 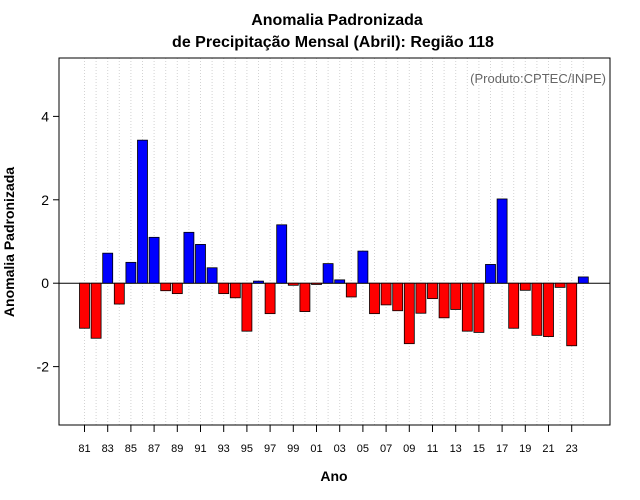 What do you see at coordinates (189, 257) in the screenshot?
I see `bar-1990` at bounding box center [189, 257].